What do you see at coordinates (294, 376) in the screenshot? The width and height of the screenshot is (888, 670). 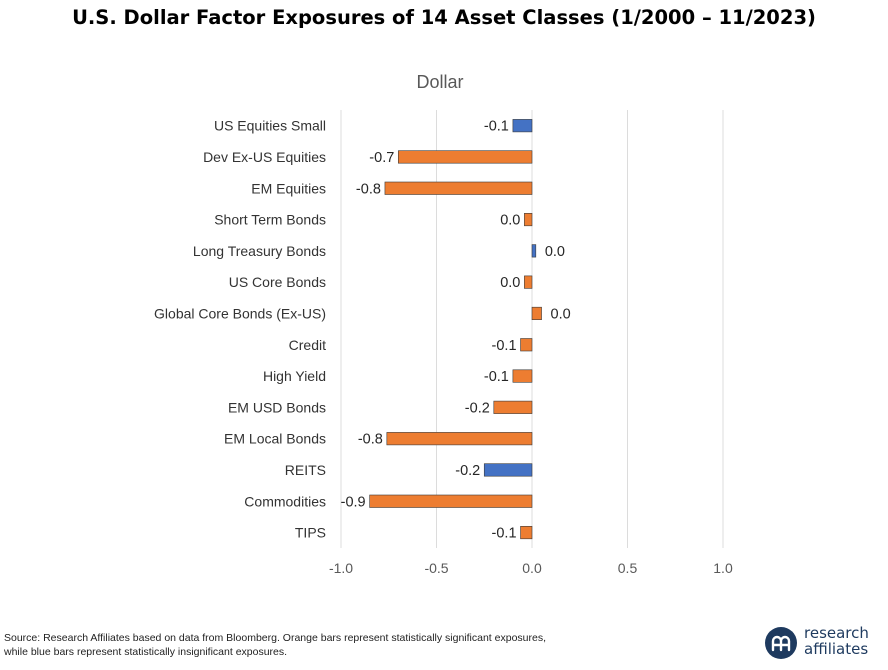 I see `category-label: High Yield` at bounding box center [294, 376].